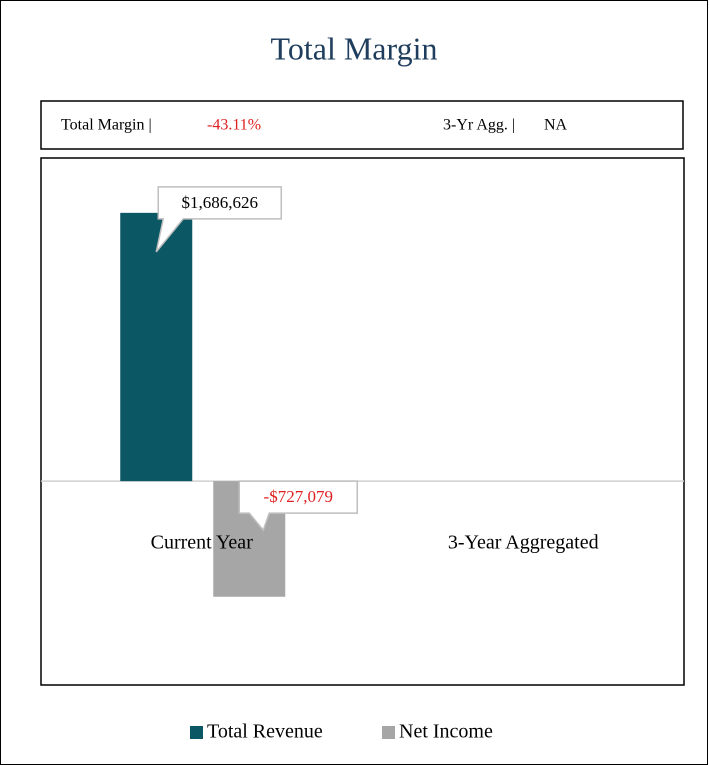 This screenshot has width=709, height=765. Describe the element at coordinates (479, 125) in the screenshot. I see `summary-agg-label: 3-Yr Agg. |` at that location.